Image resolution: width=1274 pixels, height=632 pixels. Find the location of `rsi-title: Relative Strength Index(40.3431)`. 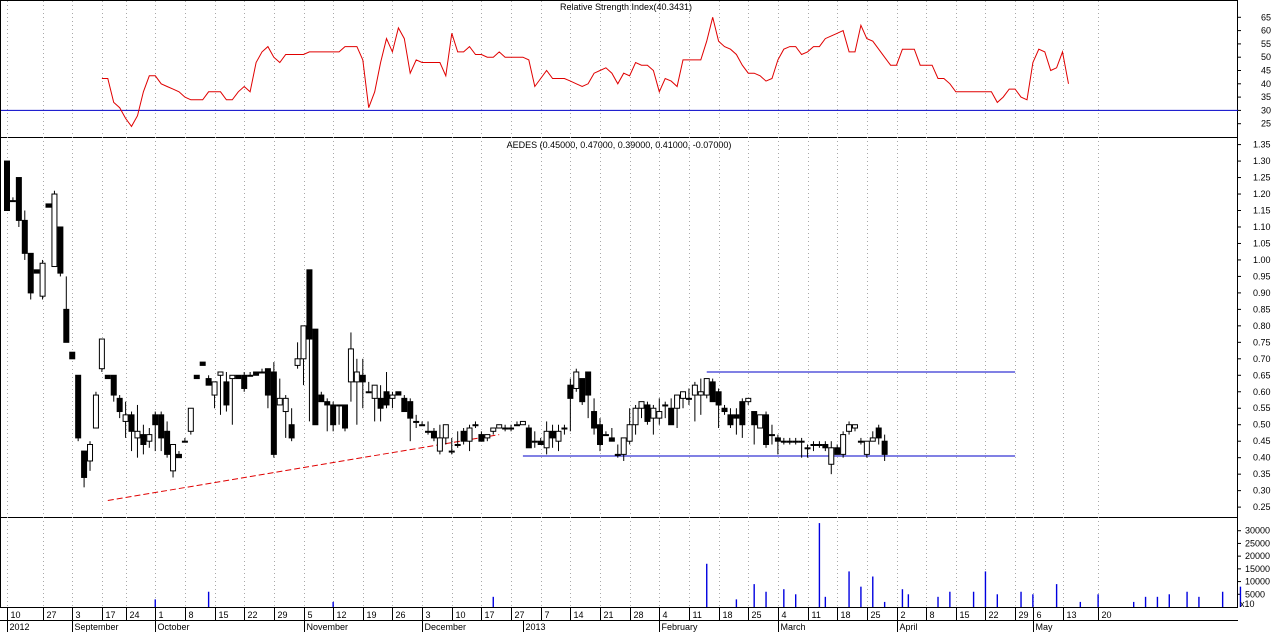

rsi-title: Relative Strength Index(40.3431) is located at coordinates (626, 7).